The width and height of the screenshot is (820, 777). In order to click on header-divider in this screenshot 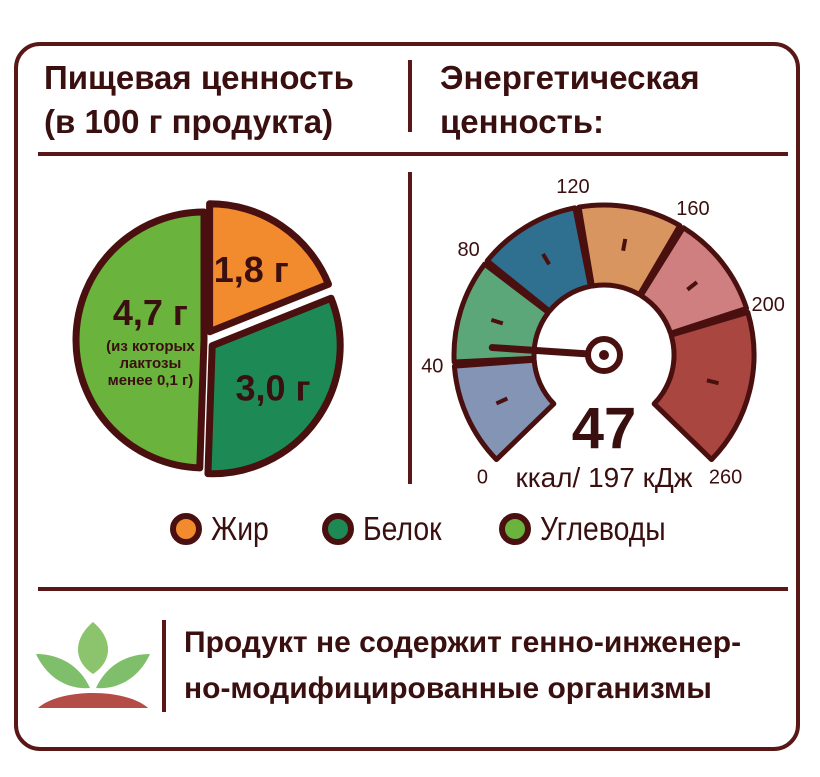, I will do `click(410, 96)`.